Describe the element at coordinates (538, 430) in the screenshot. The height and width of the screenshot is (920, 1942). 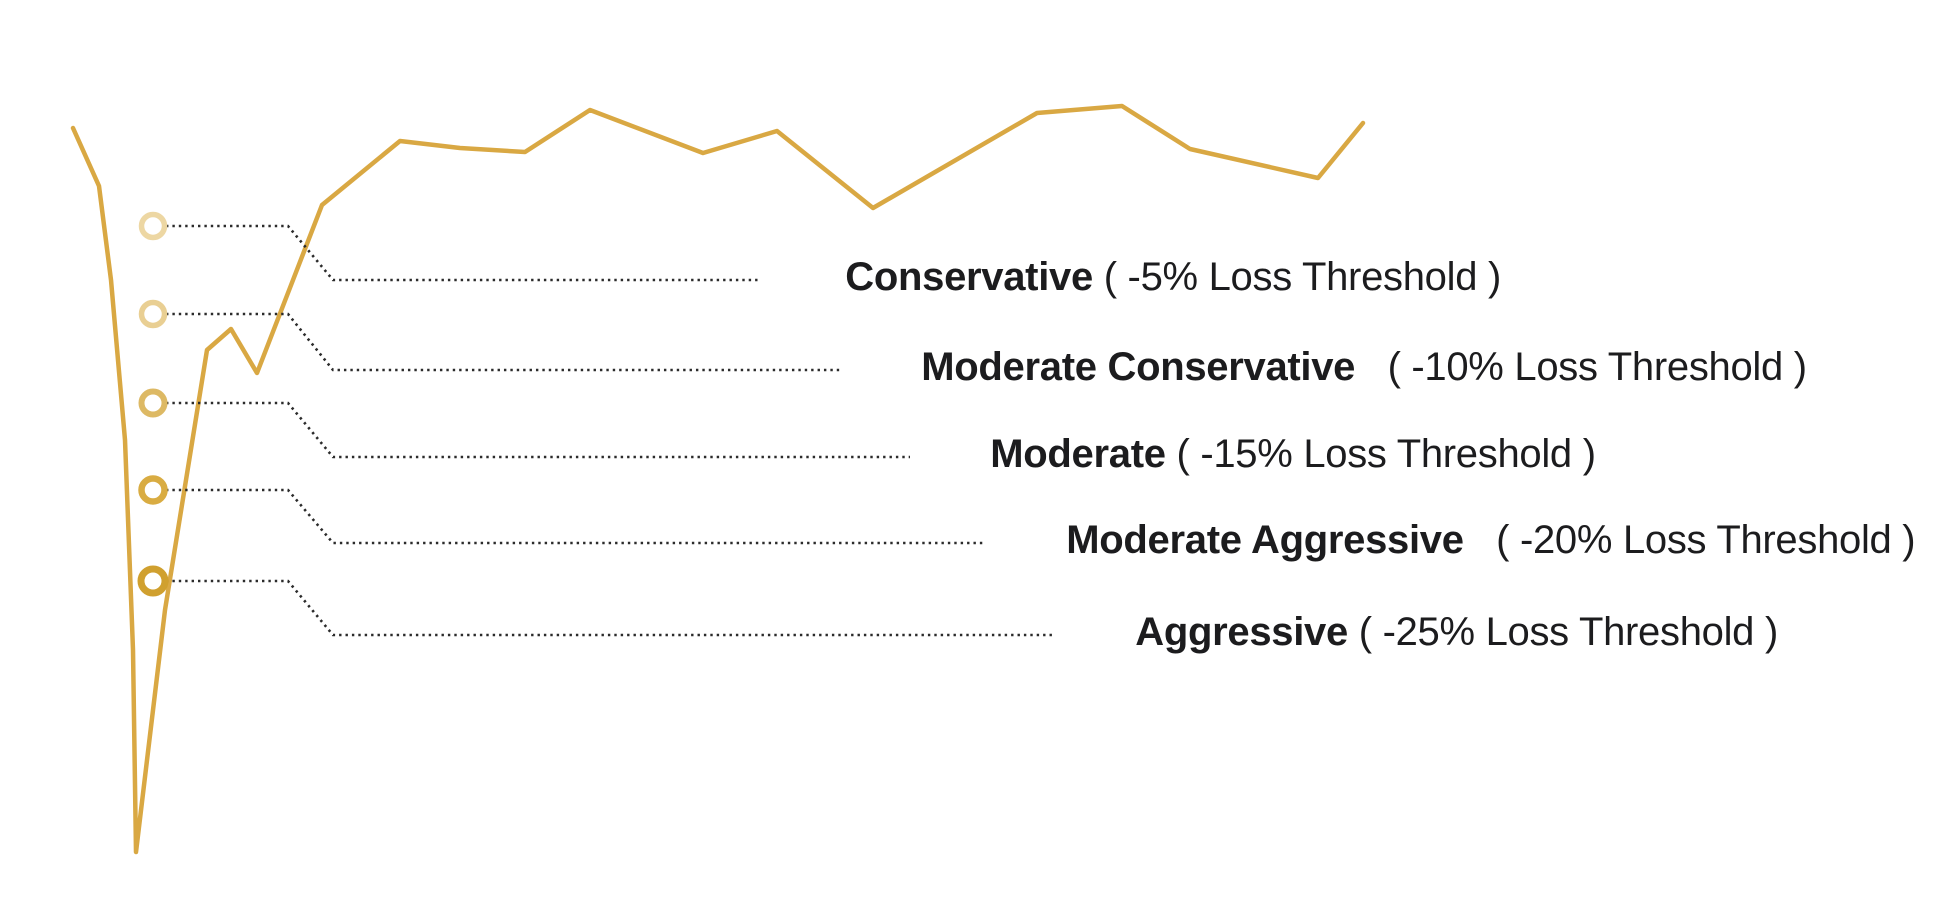
I see `leader-line-moderate` at that location.